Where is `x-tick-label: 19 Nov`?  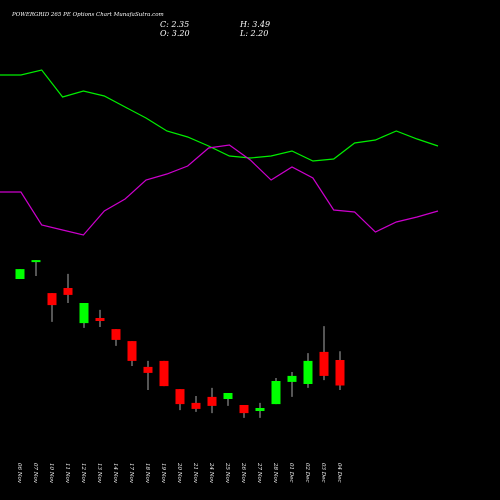 x-tick-label: 19 Nov is located at coordinates (163, 473).